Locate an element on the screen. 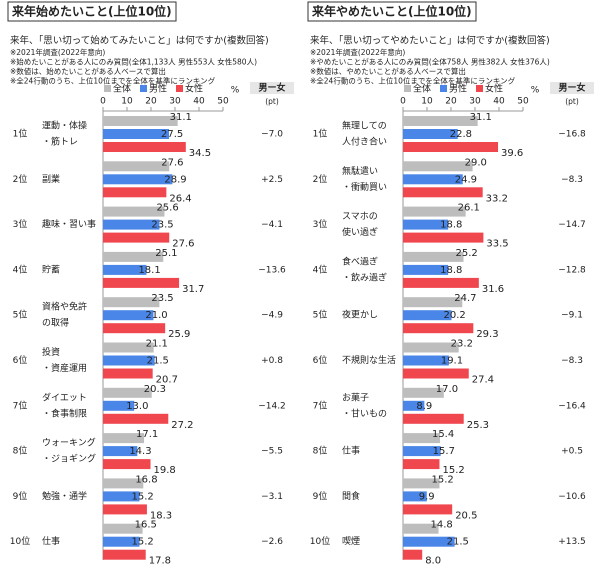 The width and height of the screenshot is (600, 566). diff-header: 男ー女 is located at coordinates (271, 88).